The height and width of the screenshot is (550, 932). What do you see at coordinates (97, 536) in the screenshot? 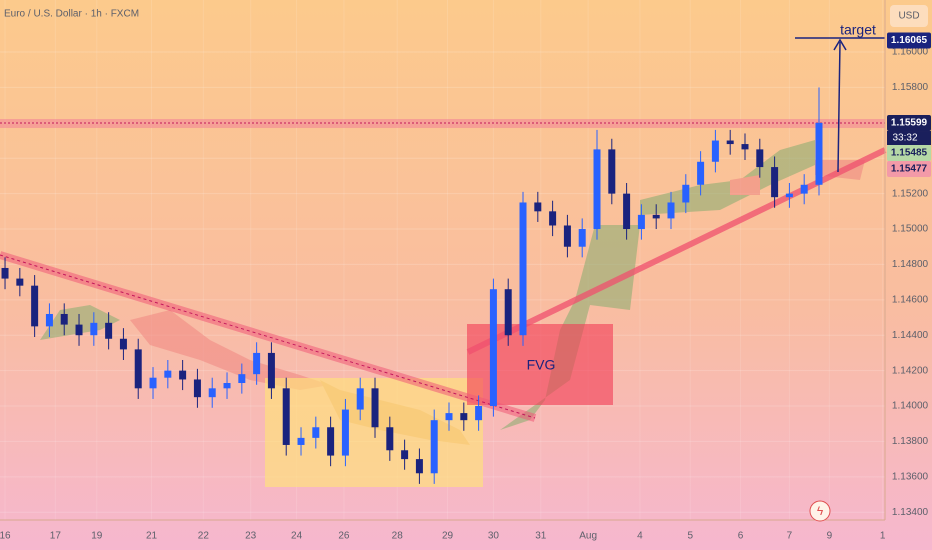
I see `x-tick-label: 19` at bounding box center [97, 536].